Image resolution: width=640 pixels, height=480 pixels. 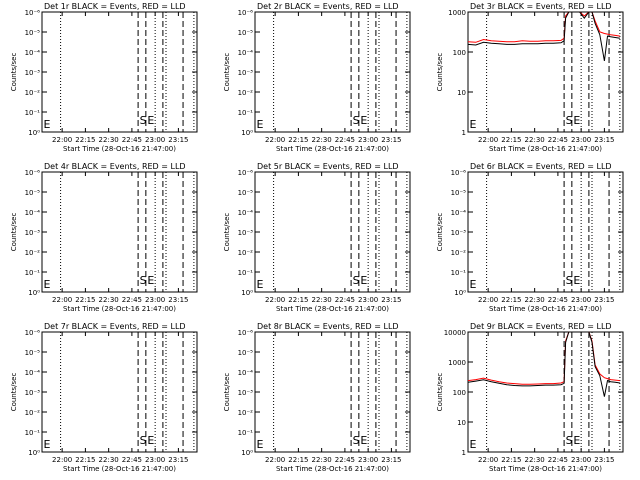 What do you see at coordinates (115, 6) in the screenshot?
I see `chart-title: Det 1r BLACK = Events, RED = LLD` at bounding box center [115, 6].